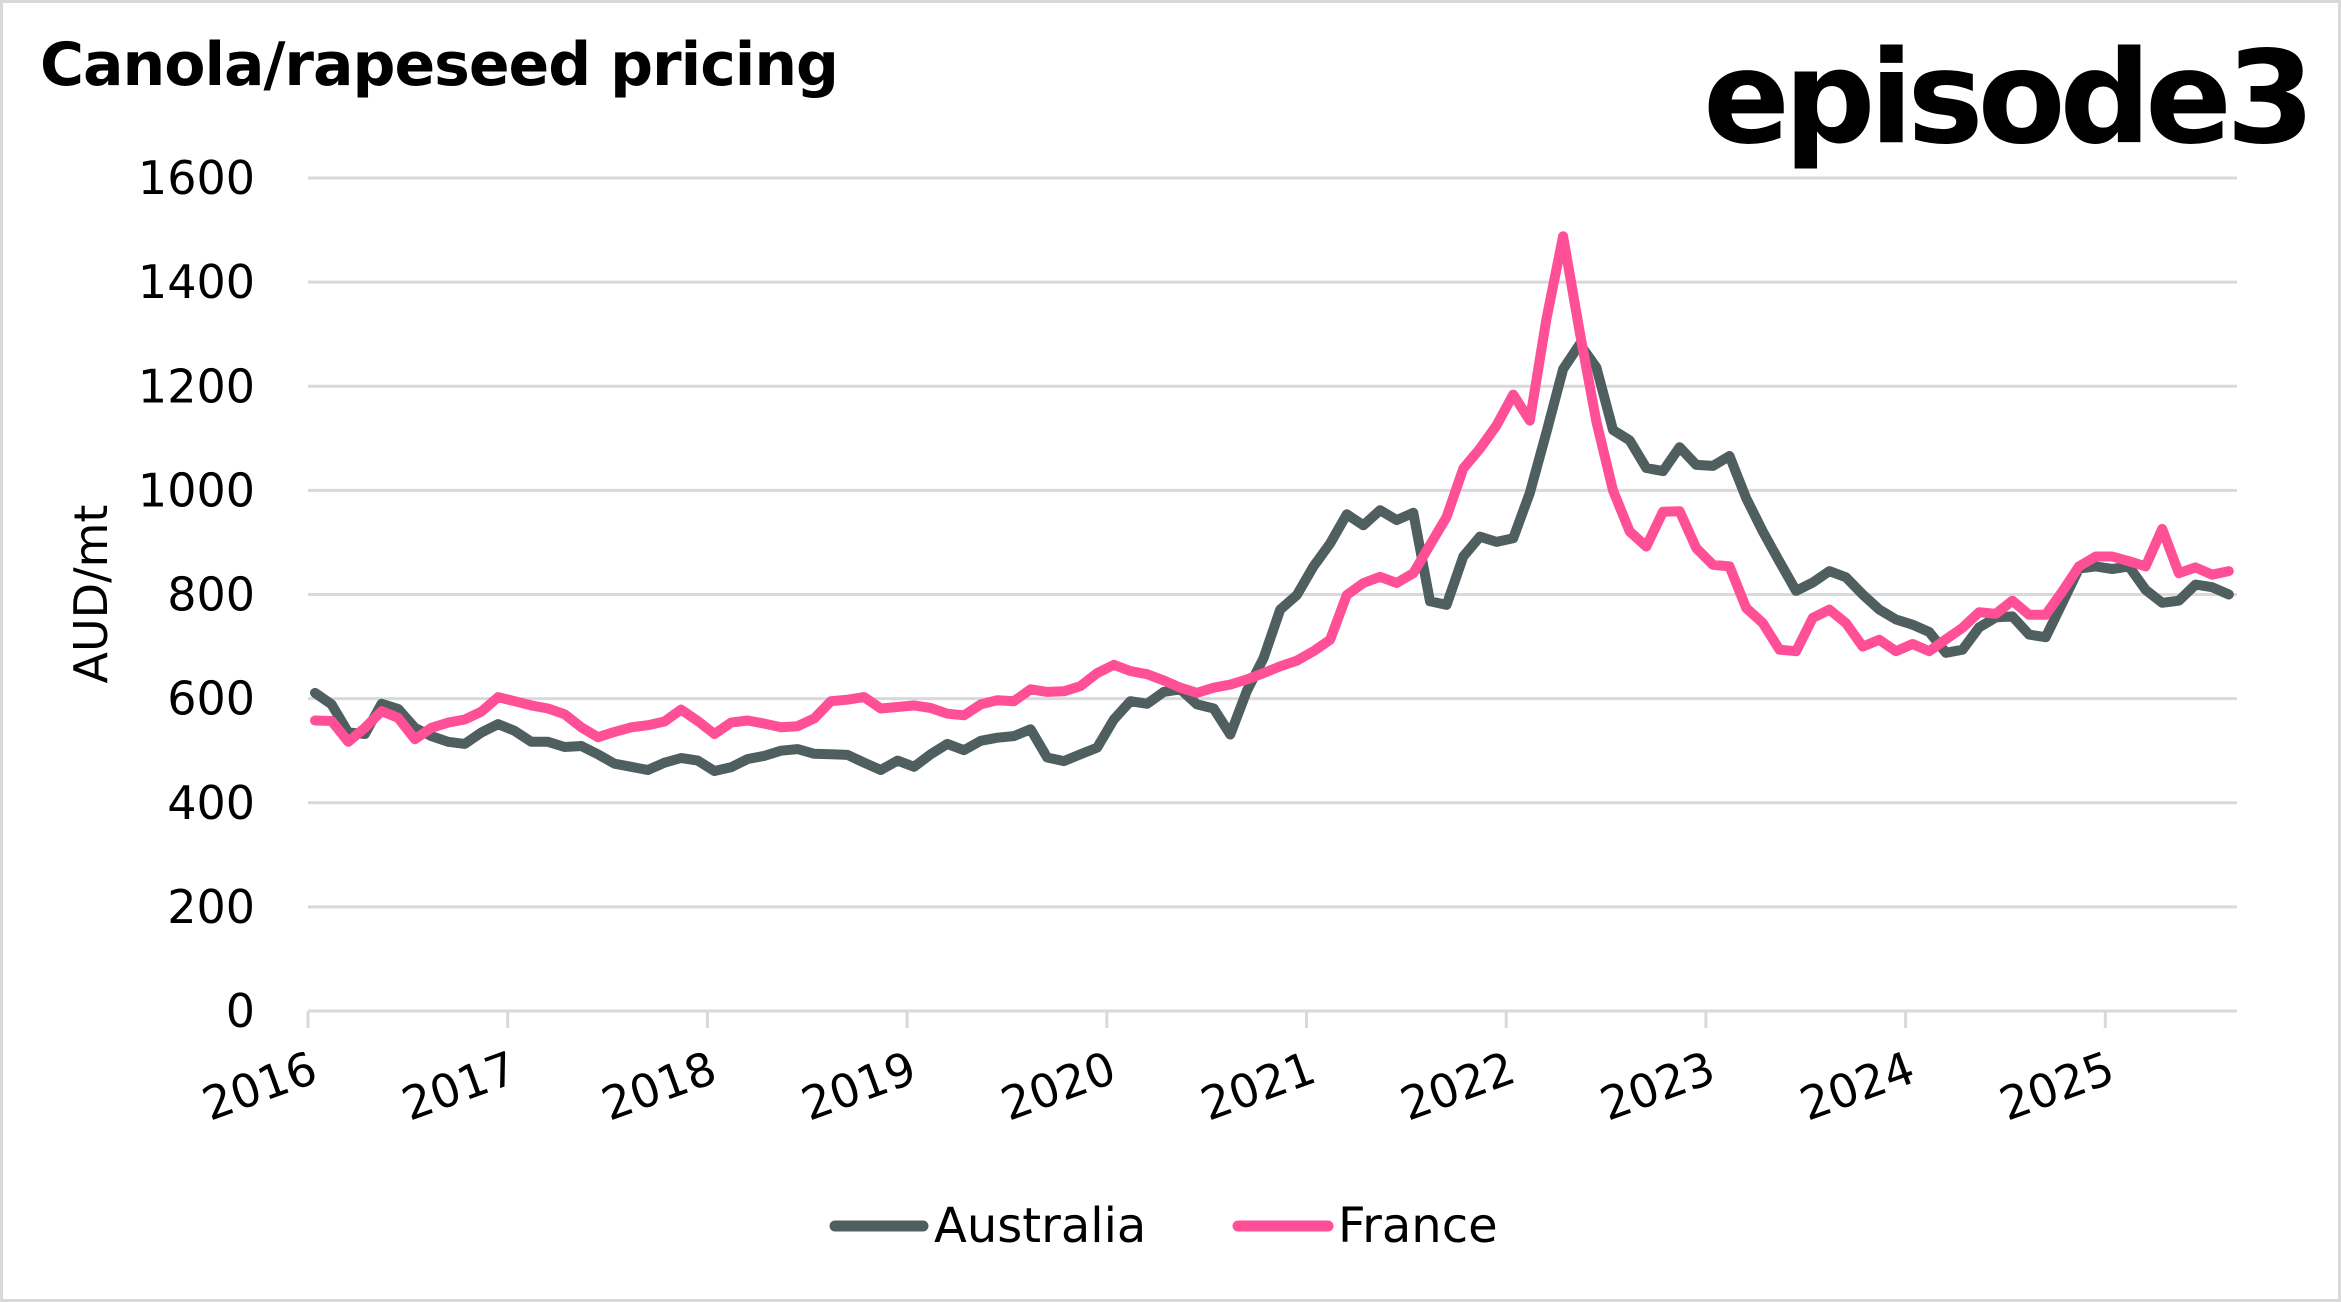 The height and width of the screenshot is (1302, 2341). Describe the element at coordinates (211, 907) in the screenshot. I see `y-tick-label: 200` at that location.